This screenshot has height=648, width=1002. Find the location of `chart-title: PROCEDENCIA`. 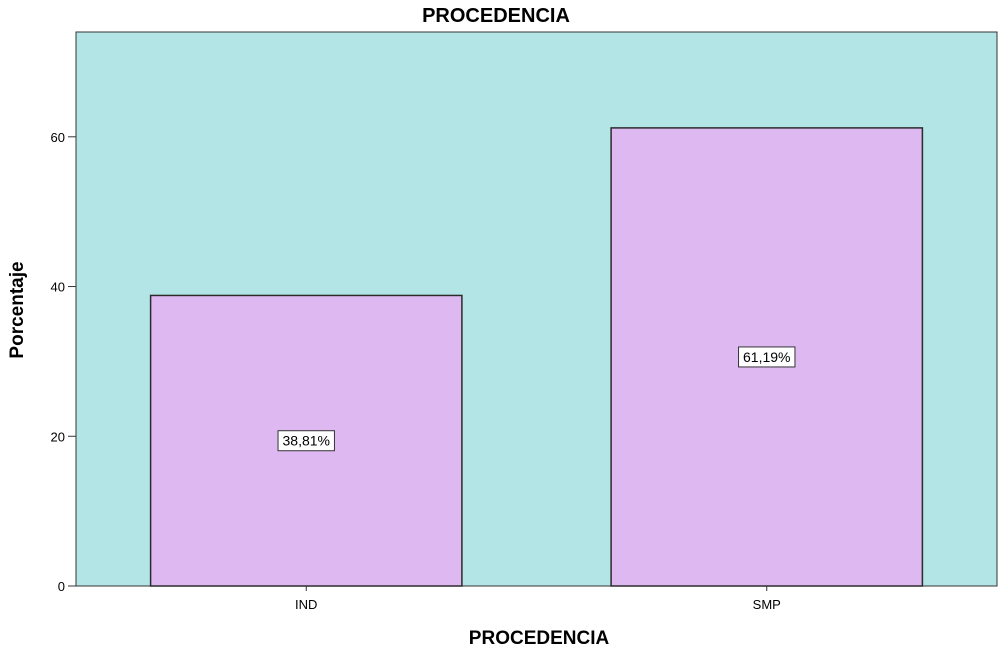

chart-title: PROCEDENCIA is located at coordinates (496, 16).